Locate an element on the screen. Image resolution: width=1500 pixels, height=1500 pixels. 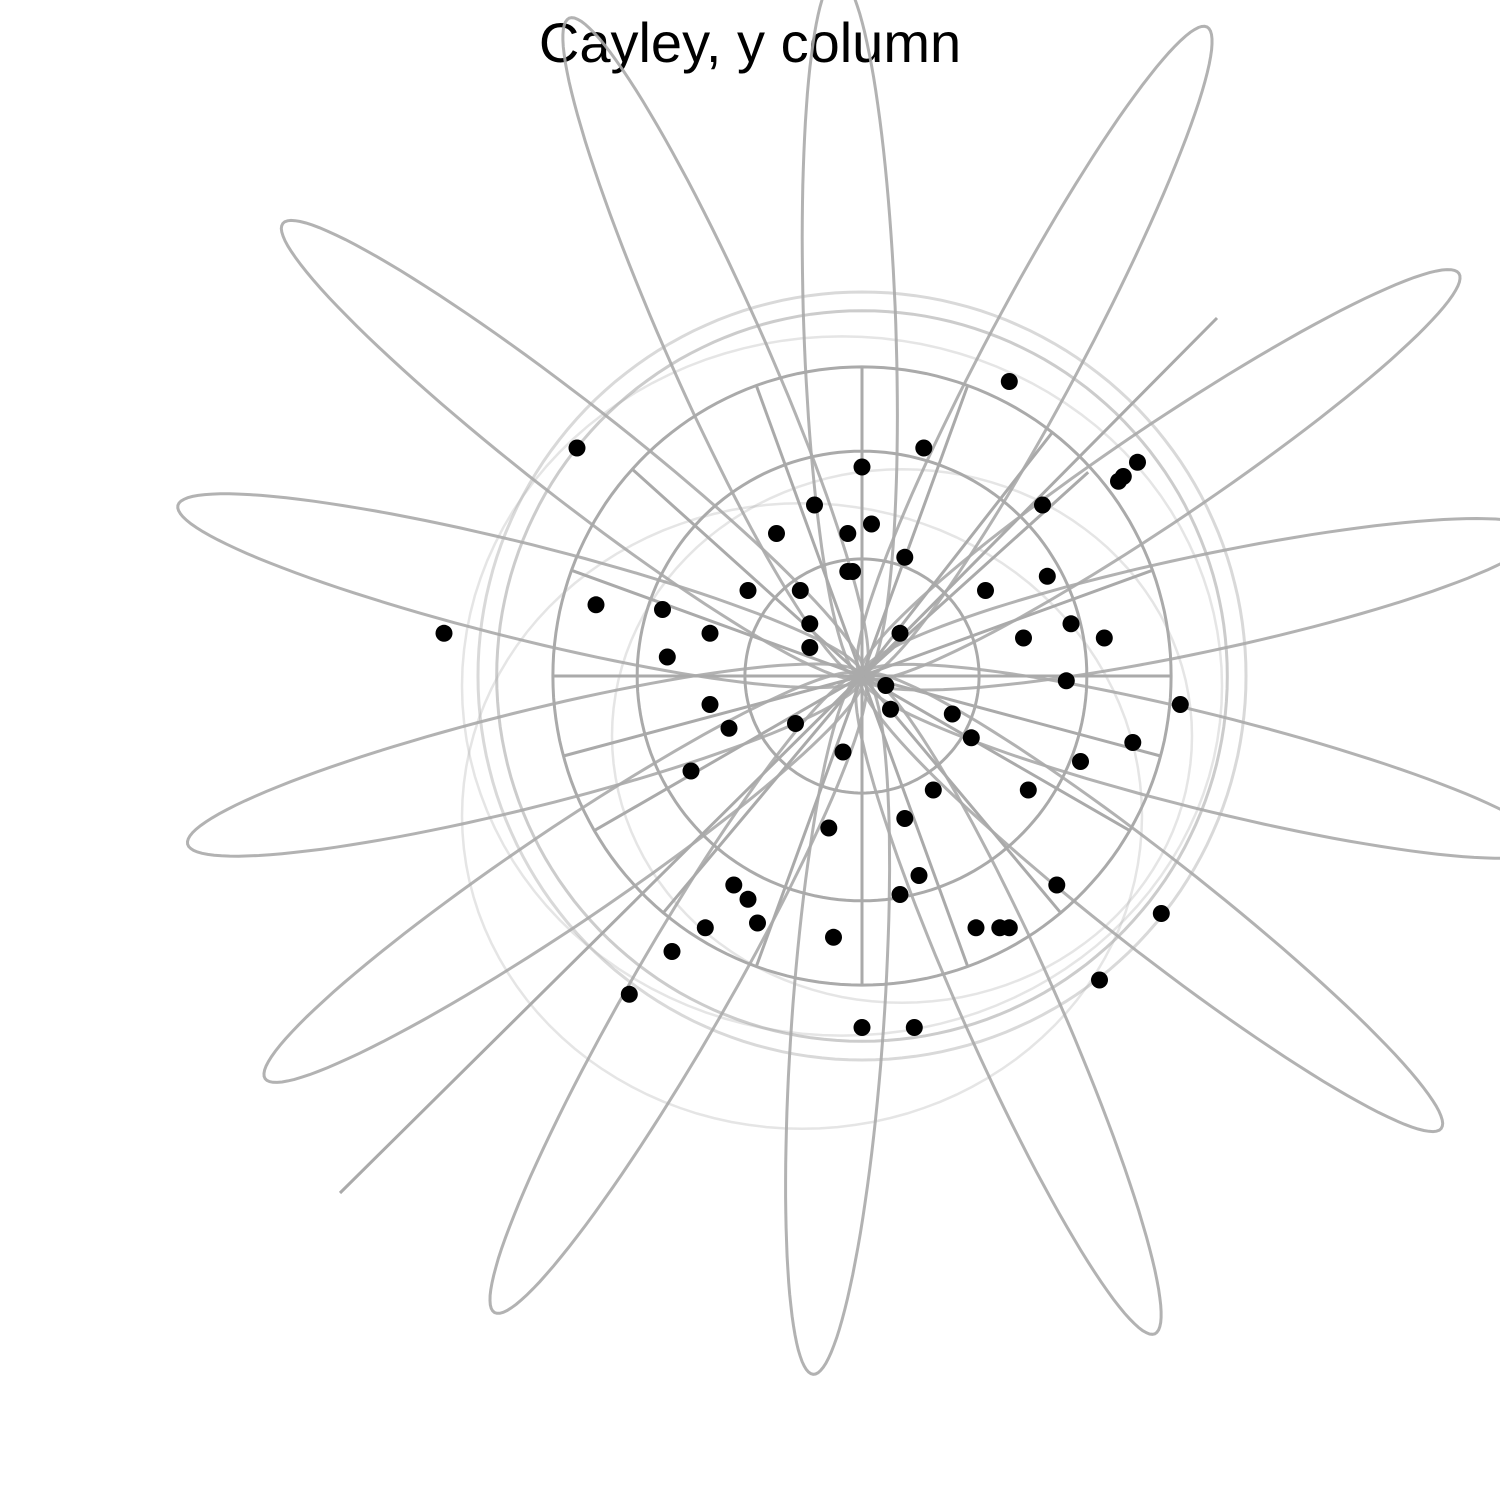
chart-title: Cayley, y column is located at coordinates (750, 42).